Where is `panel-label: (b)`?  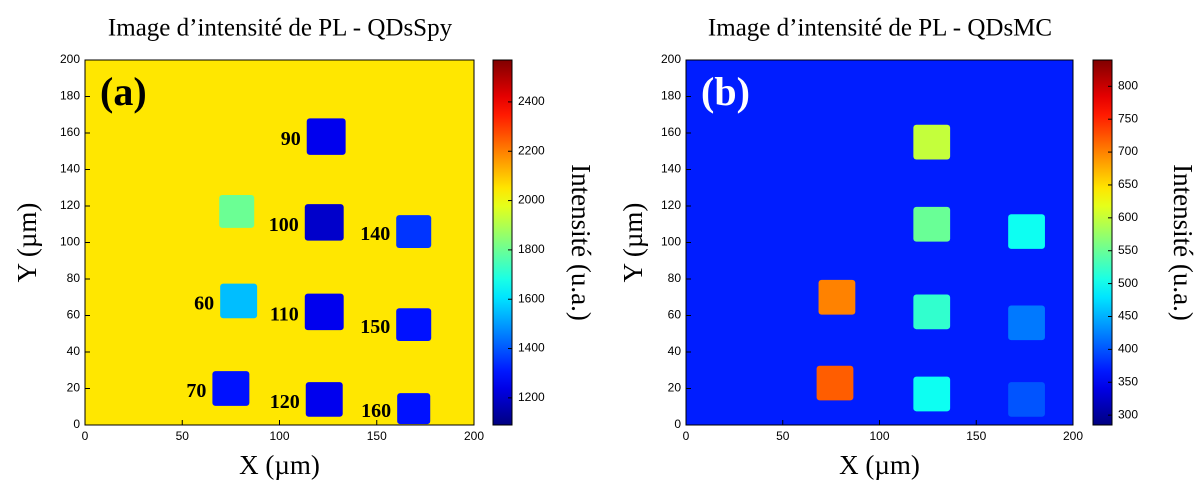 panel-label: (b) is located at coordinates (725, 91).